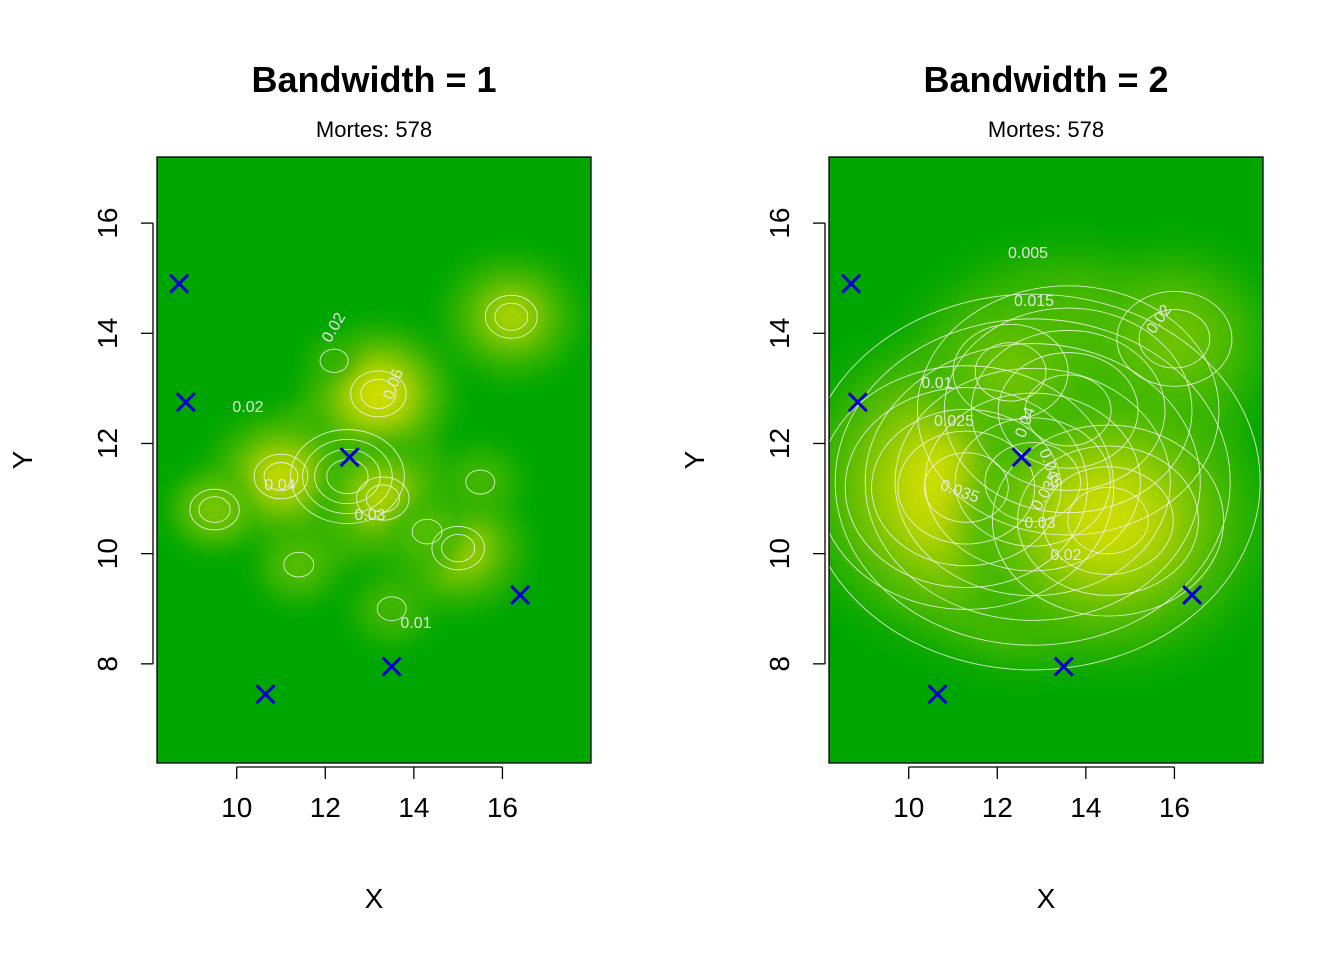 The image size is (1344, 960). Describe the element at coordinates (1041, 794) in the screenshot. I see `x-axis: 10 12 14 16` at that location.